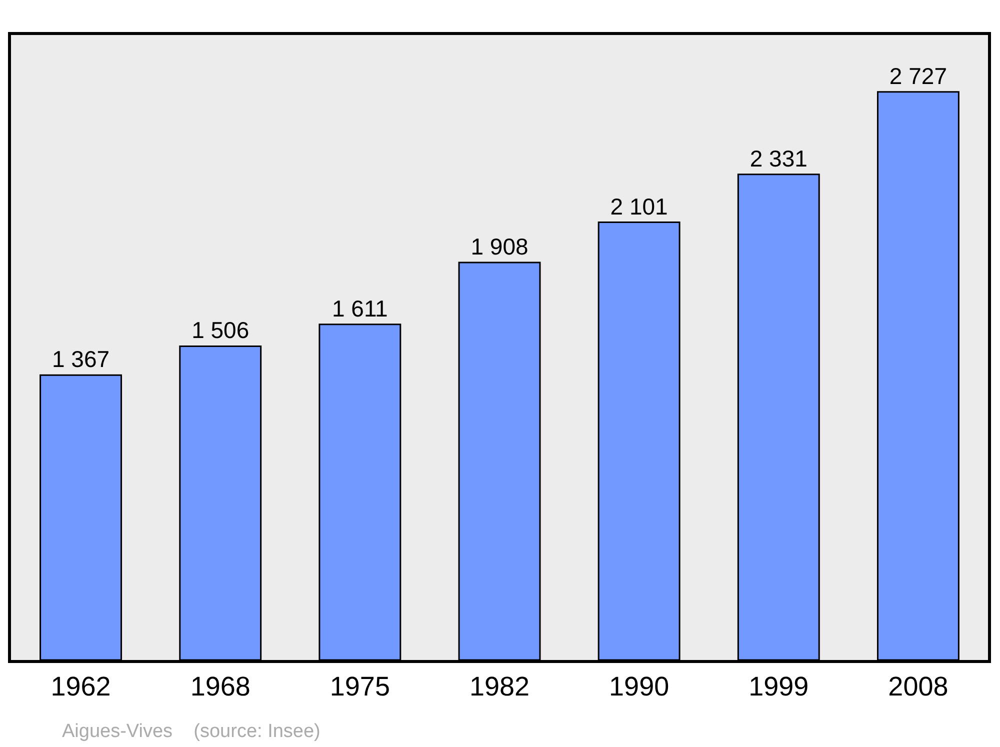  Describe the element at coordinates (80, 686) in the screenshot. I see `x-tick-label: 1962` at that location.